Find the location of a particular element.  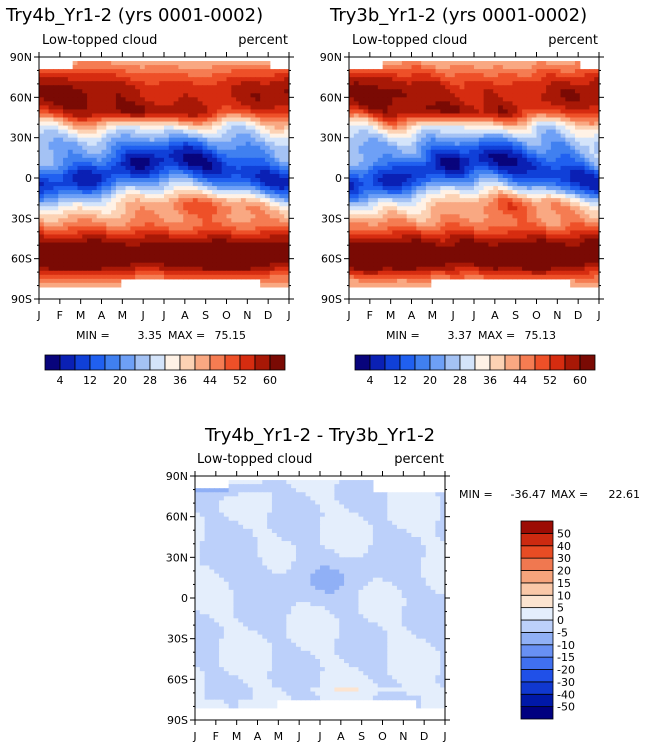

colorbar-swatch is located at coordinates (52, 362).